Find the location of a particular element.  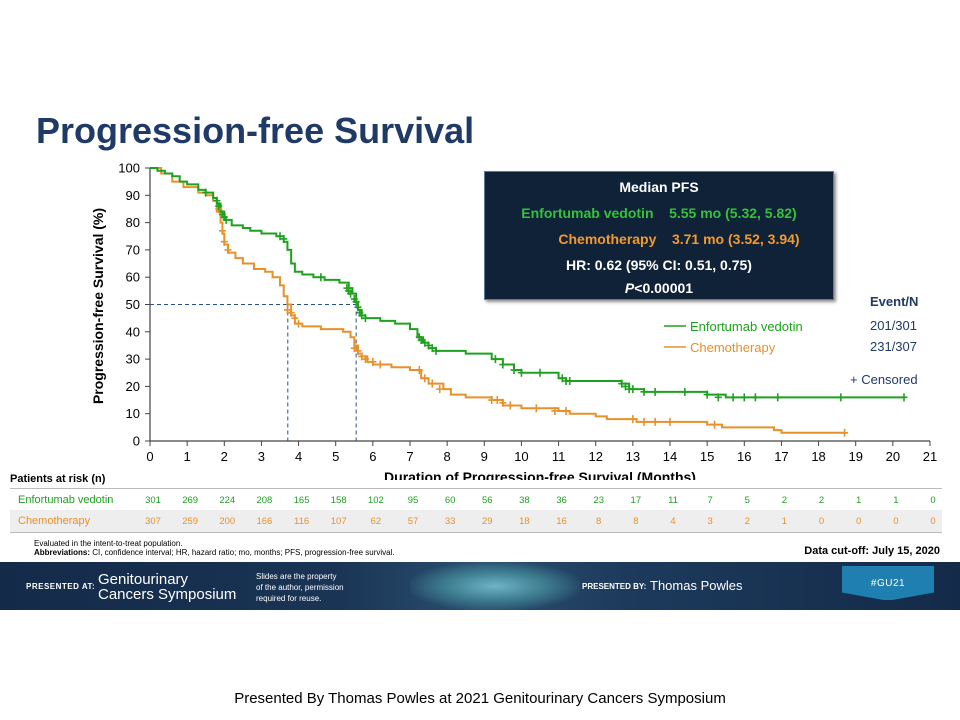

risk-value: 1 is located at coordinates (859, 500).